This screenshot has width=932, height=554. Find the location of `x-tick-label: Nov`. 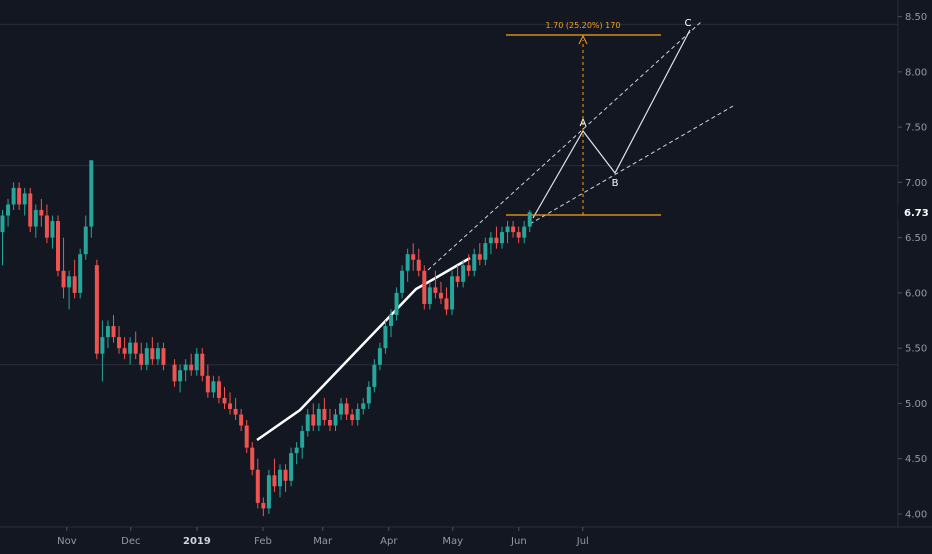

x-tick-label: Nov is located at coordinates (67, 541).